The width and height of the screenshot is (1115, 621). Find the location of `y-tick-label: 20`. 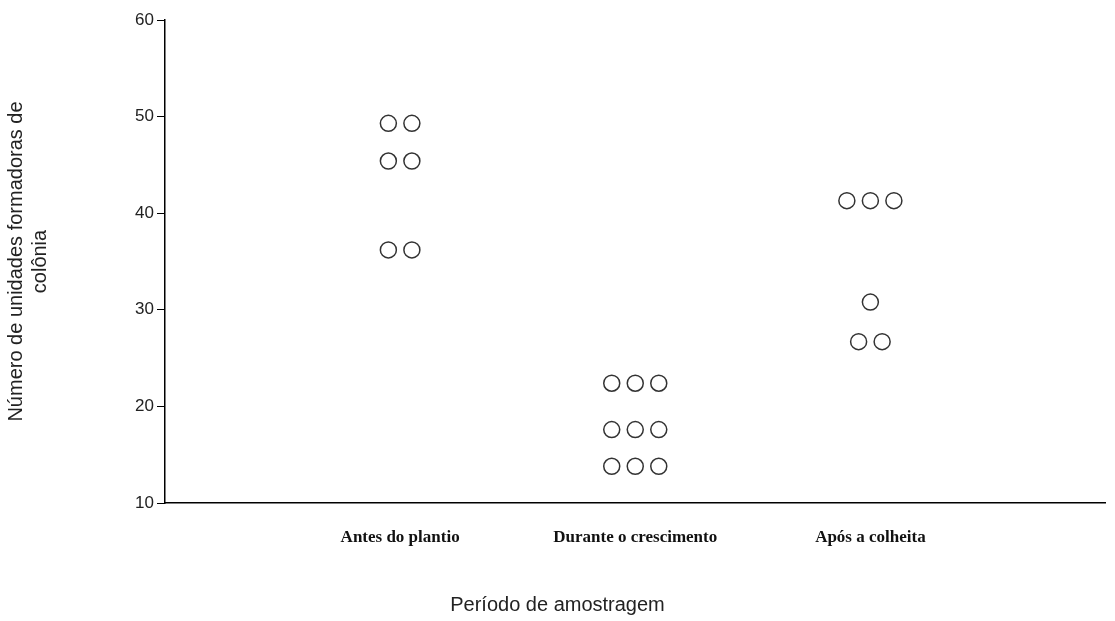

y-tick-label: 20 is located at coordinates (144, 406).